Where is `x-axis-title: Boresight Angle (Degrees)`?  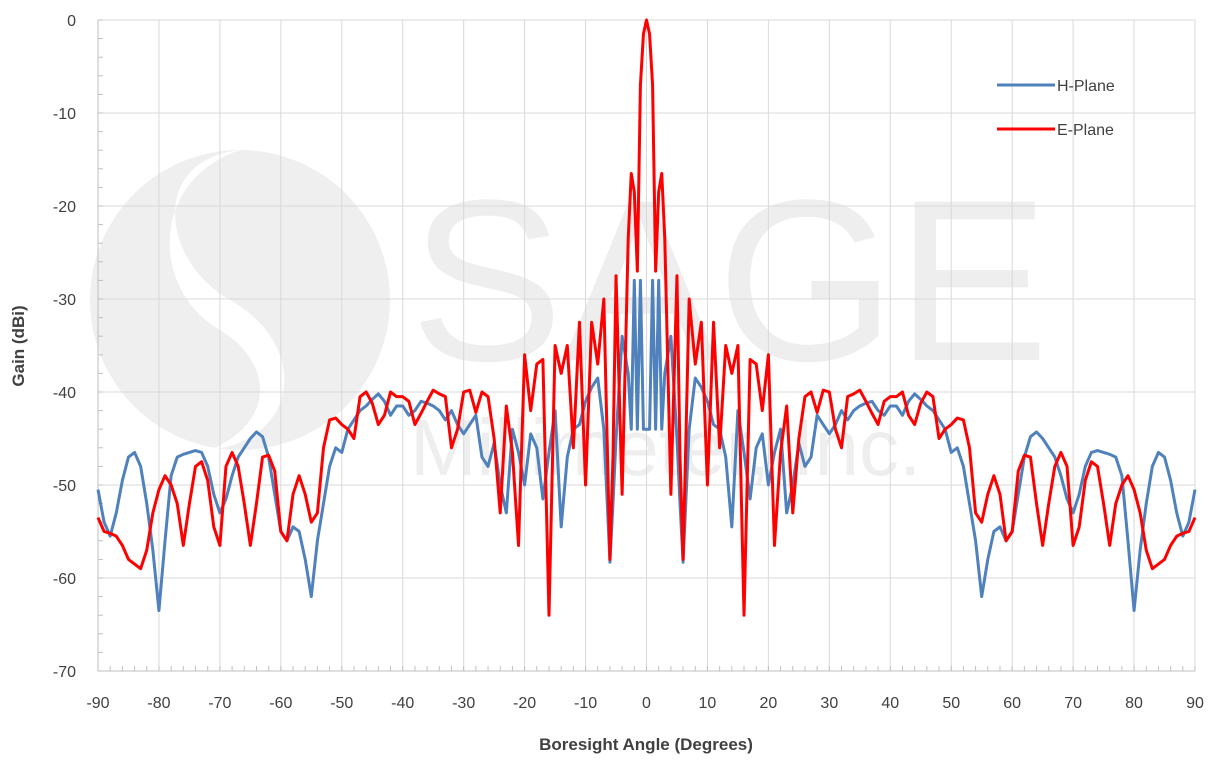 x-axis-title: Boresight Angle (Degrees) is located at coordinates (646, 744).